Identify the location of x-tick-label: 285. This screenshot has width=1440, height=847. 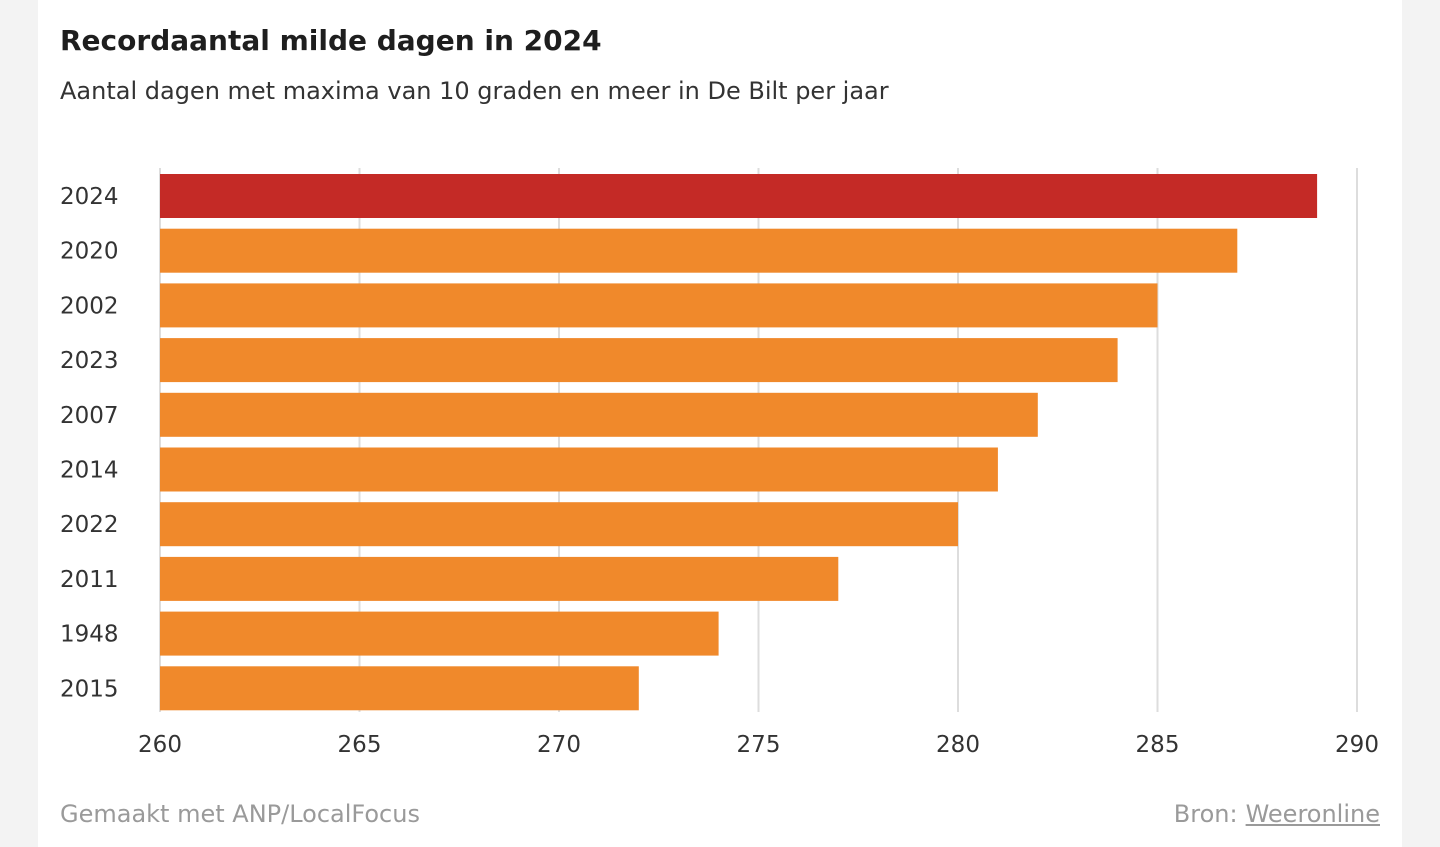
(1158, 745).